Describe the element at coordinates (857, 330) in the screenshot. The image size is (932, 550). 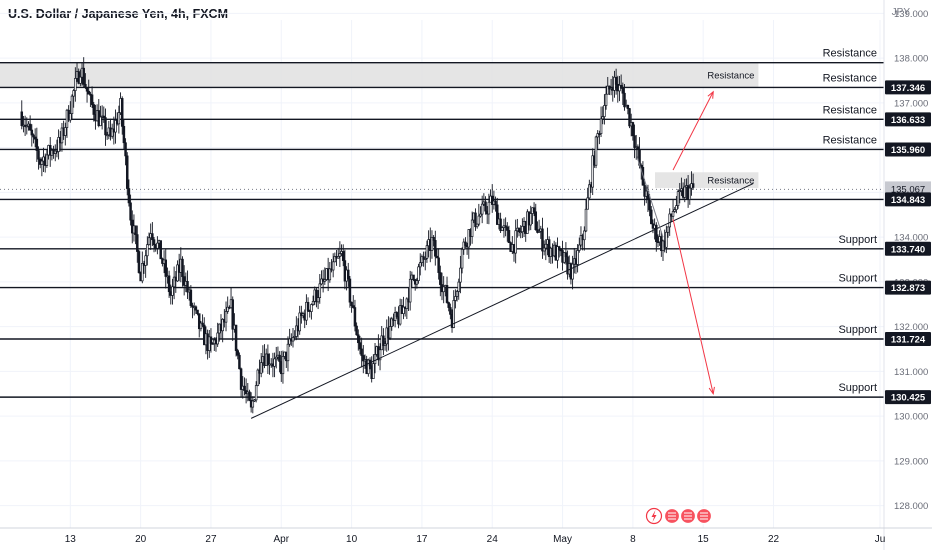
I see `level-label: Support` at that location.